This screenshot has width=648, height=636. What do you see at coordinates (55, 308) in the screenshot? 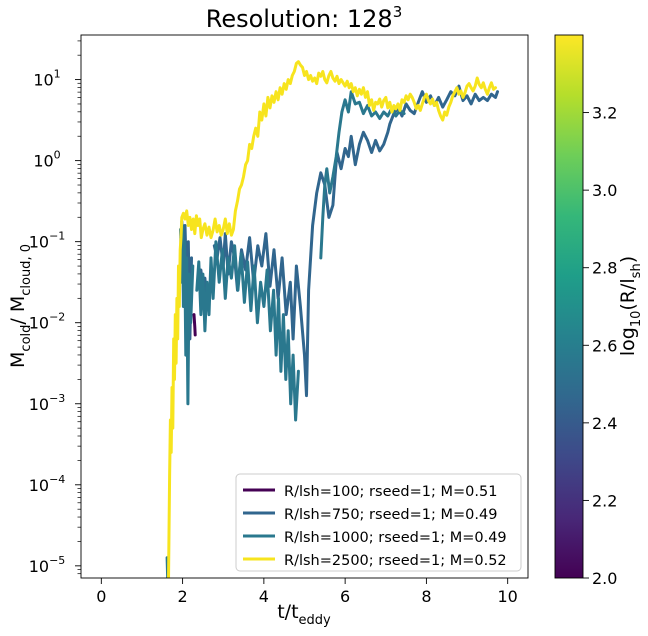
I see `y-axis: 10¹ 10⁰ 10⁻¹ 10⁻² 10⁻³ 10⁻⁴ 10⁻⁵` at bounding box center [55, 308].